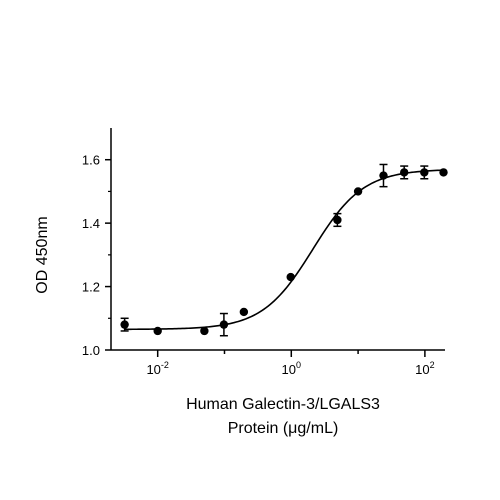 Image resolution: width=500 pixels, height=500 pixels. What do you see at coordinates (91, 350) in the screenshot?
I see `y-tick-label: 1.0` at bounding box center [91, 350].